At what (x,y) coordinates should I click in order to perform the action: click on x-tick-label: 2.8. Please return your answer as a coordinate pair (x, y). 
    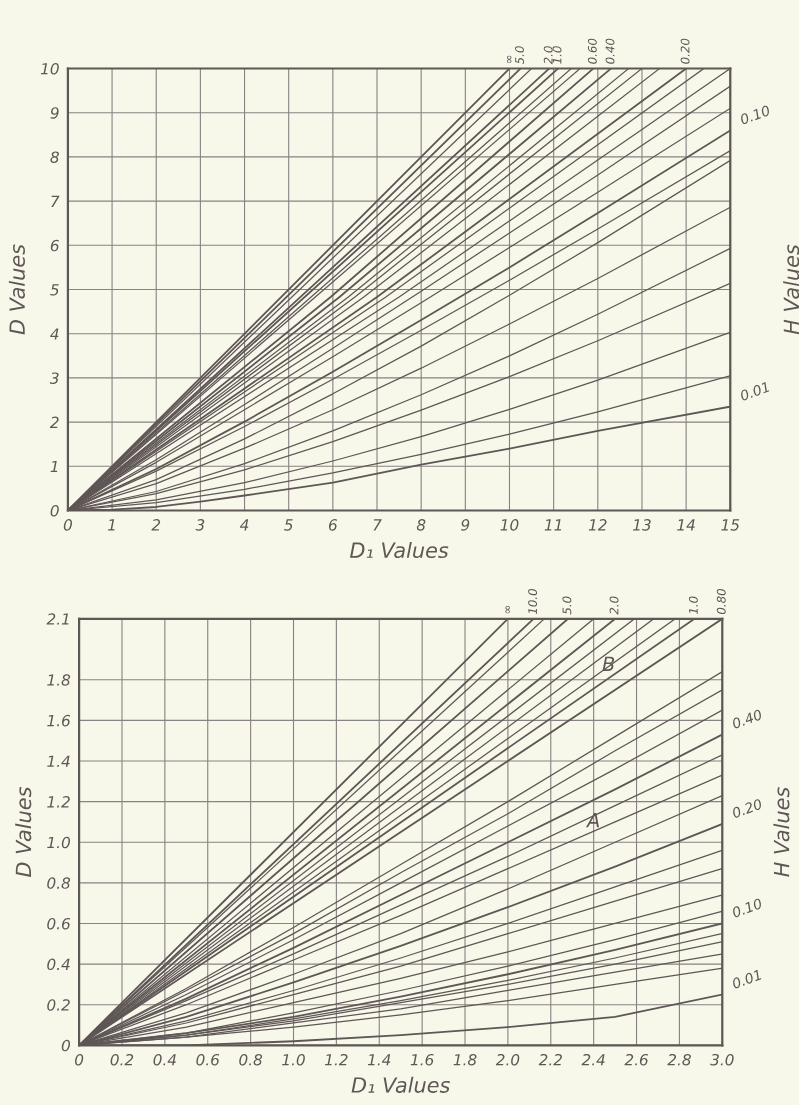
    Looking at the image, I should click on (679, 1059).